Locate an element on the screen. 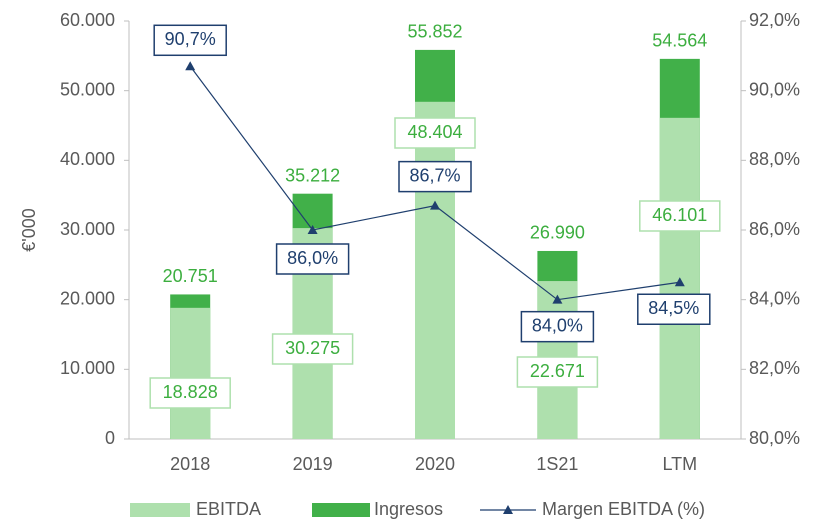 Image resolution: width=822 pixels, height=519 pixels. data-label: 86,0% is located at coordinates (312, 258).